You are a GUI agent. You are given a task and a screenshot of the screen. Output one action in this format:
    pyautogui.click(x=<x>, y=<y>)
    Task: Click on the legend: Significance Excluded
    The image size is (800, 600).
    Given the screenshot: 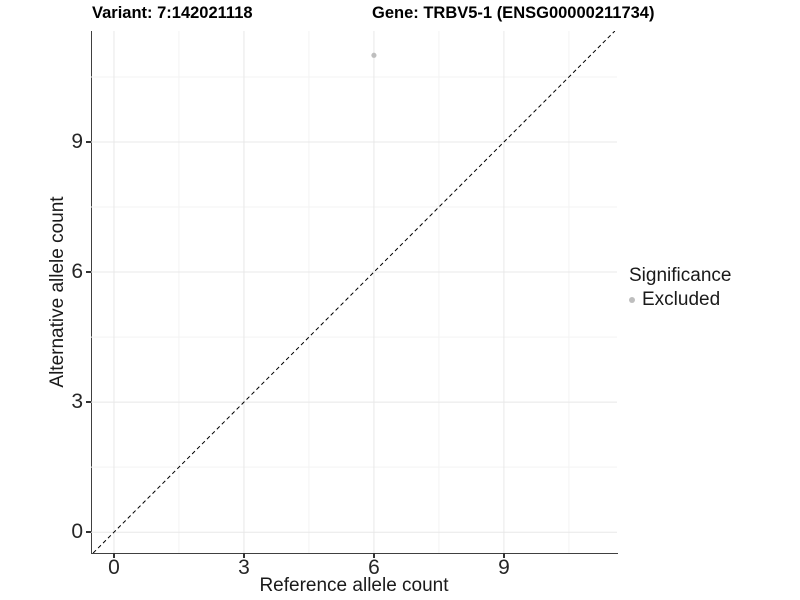 What is the action you would take?
    pyautogui.click(x=680, y=288)
    